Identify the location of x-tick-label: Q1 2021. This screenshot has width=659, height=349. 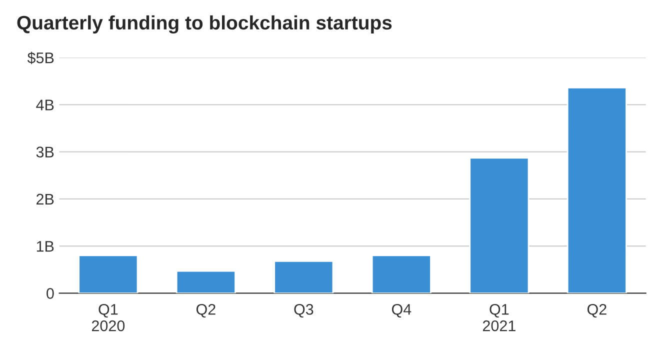
(499, 318).